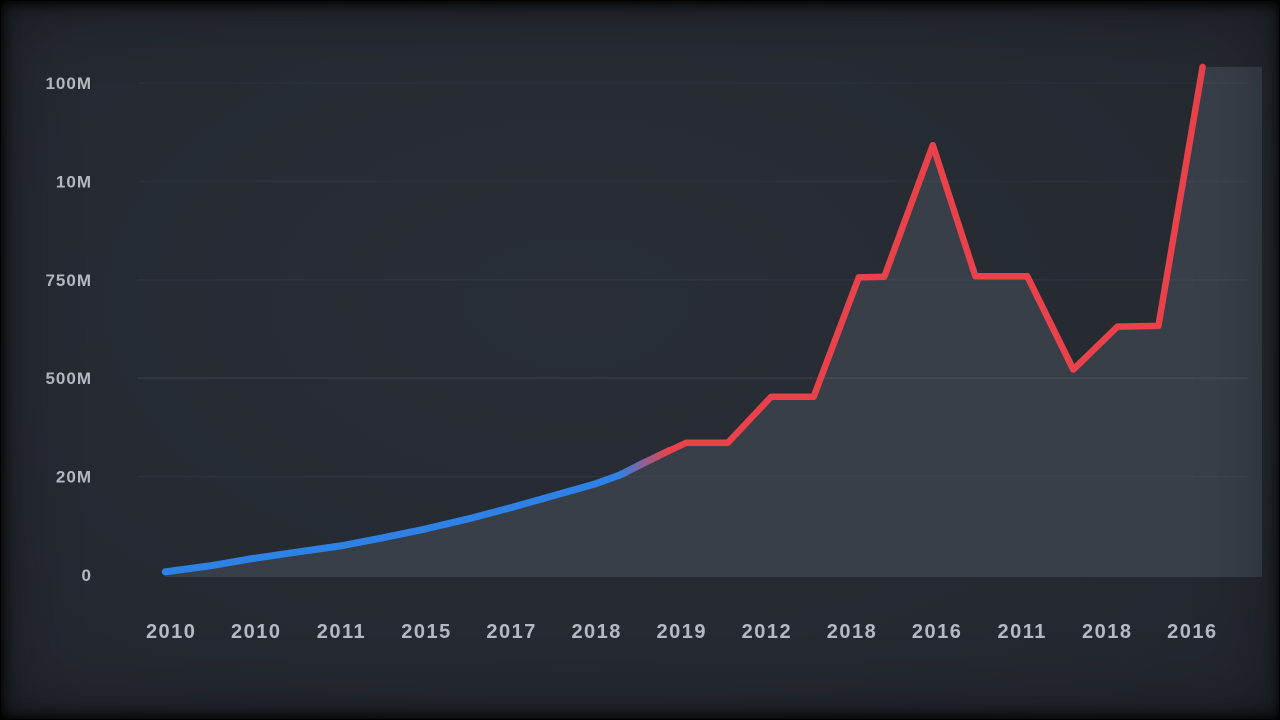 The height and width of the screenshot is (720, 1280). What do you see at coordinates (68, 83) in the screenshot?
I see `y-axis-tick-label: 100M` at bounding box center [68, 83].